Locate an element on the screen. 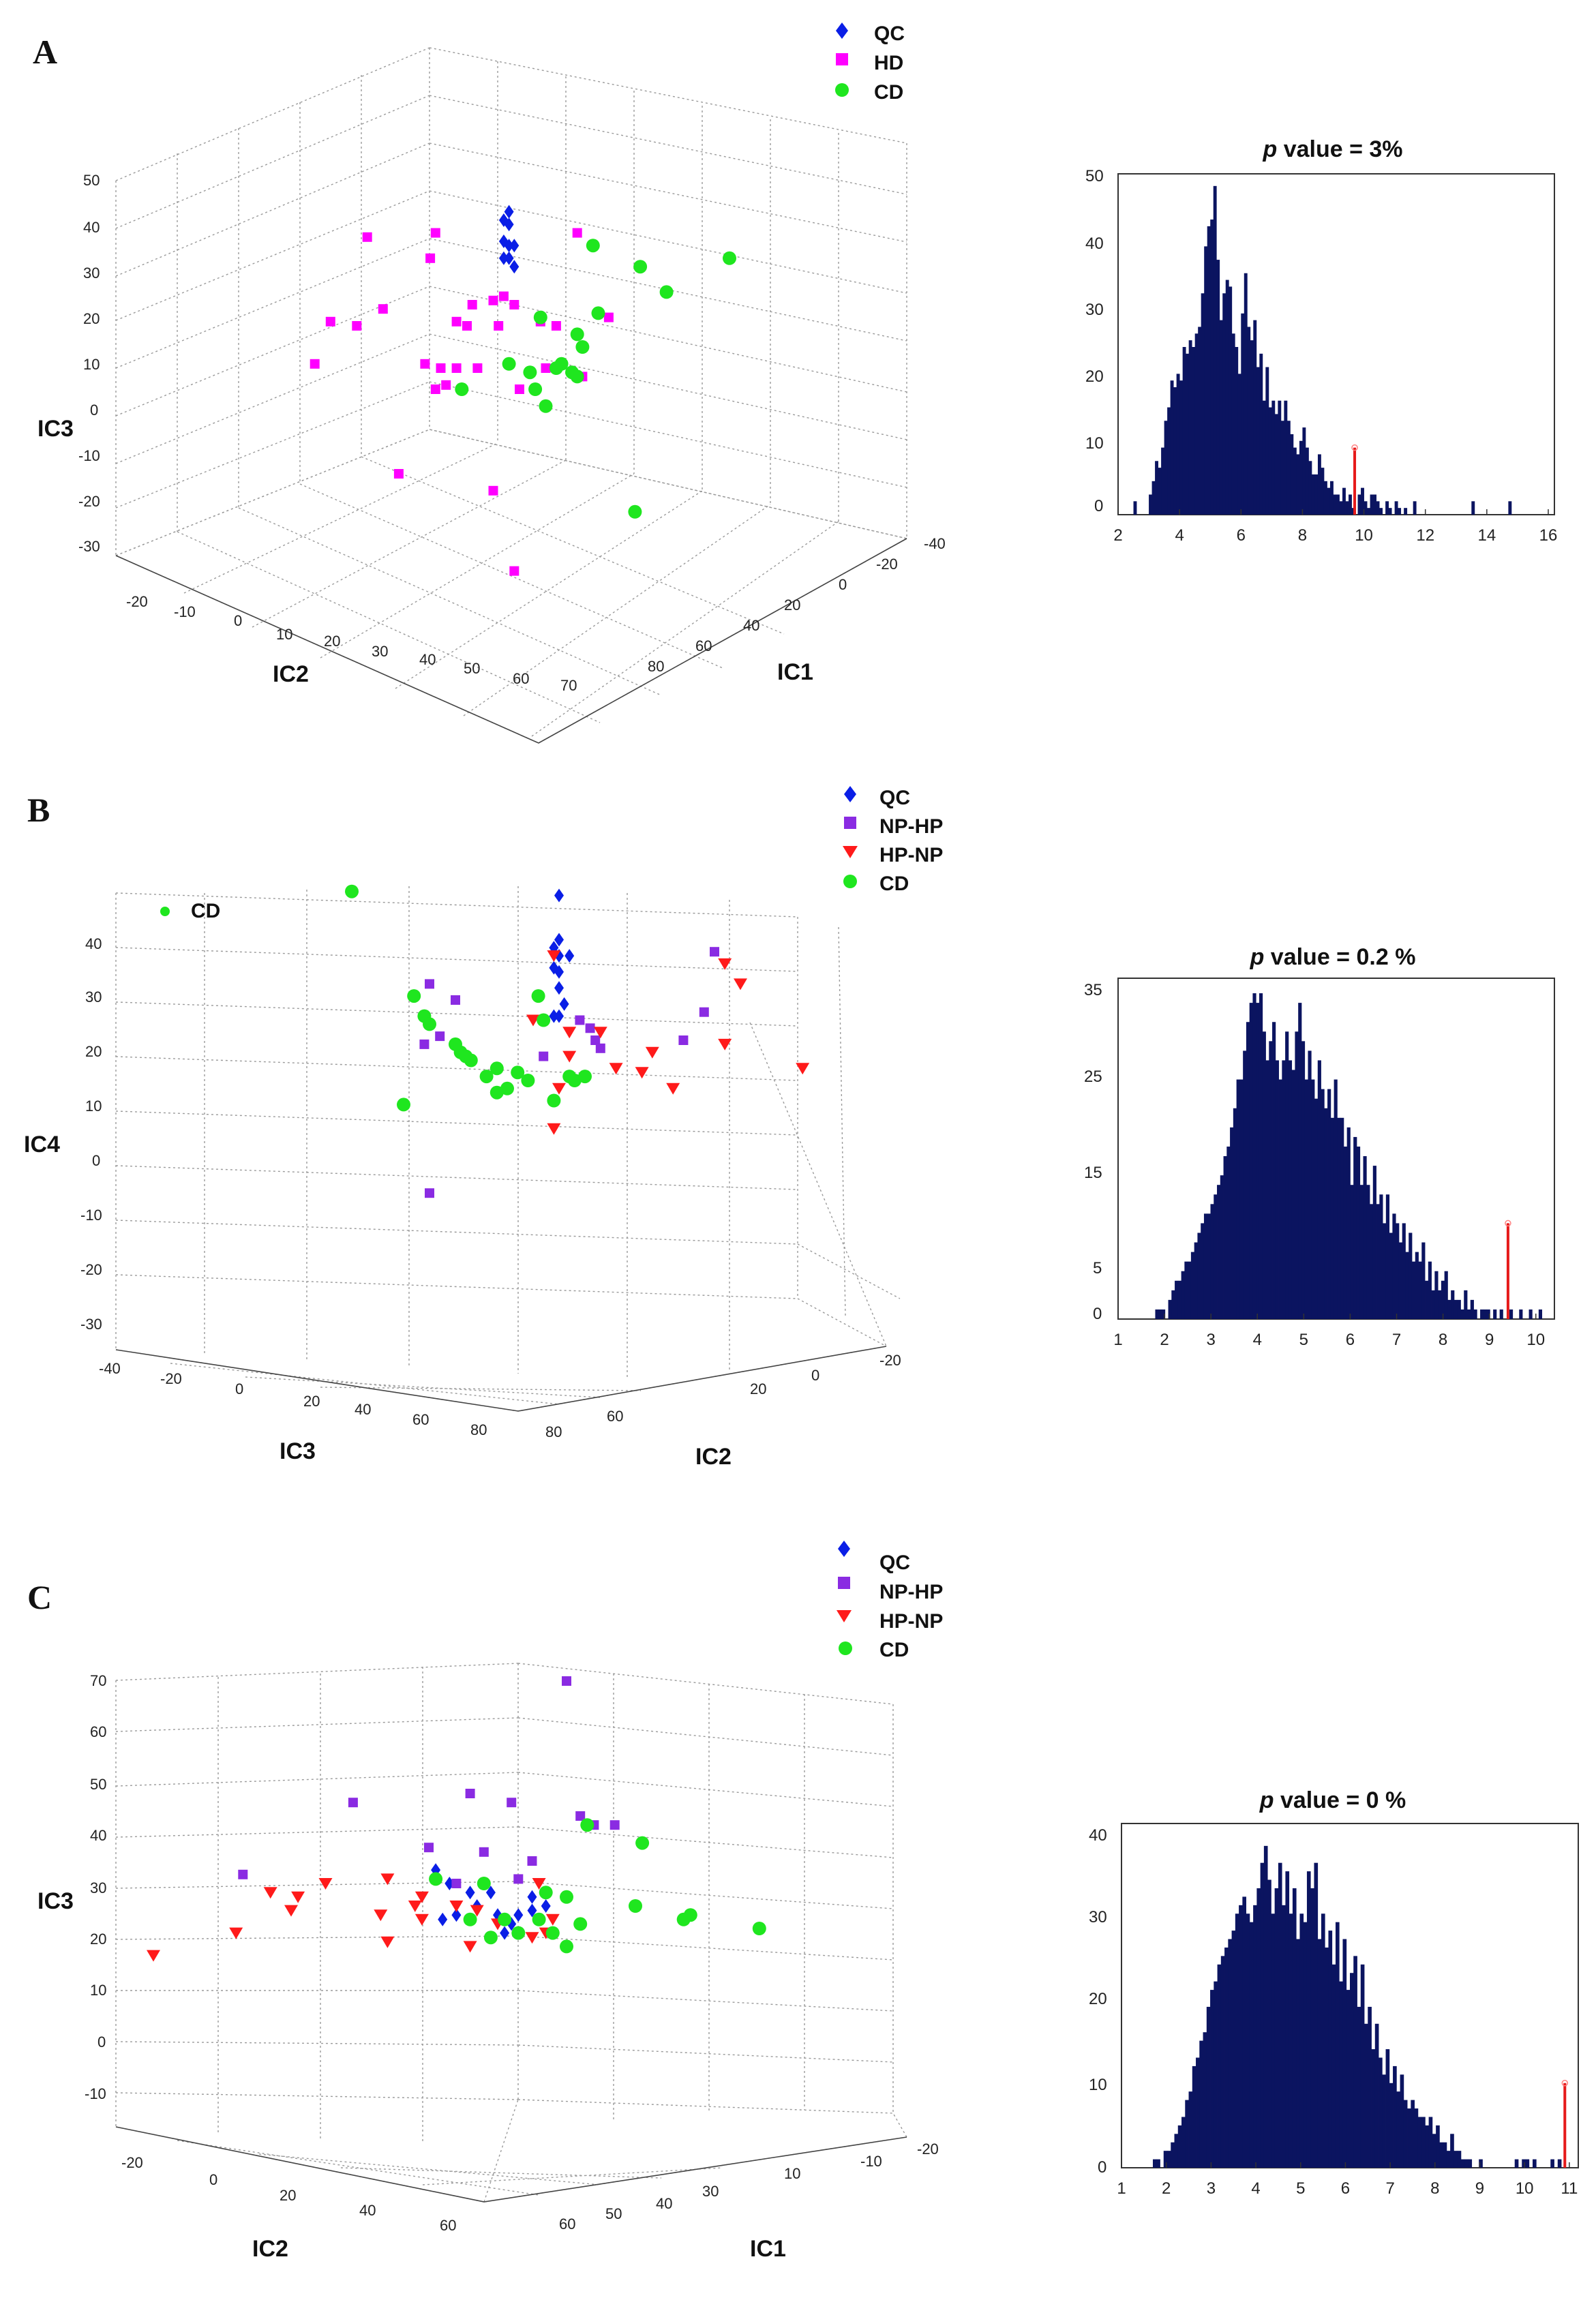  legend-marker-qc is located at coordinates (850, 794).